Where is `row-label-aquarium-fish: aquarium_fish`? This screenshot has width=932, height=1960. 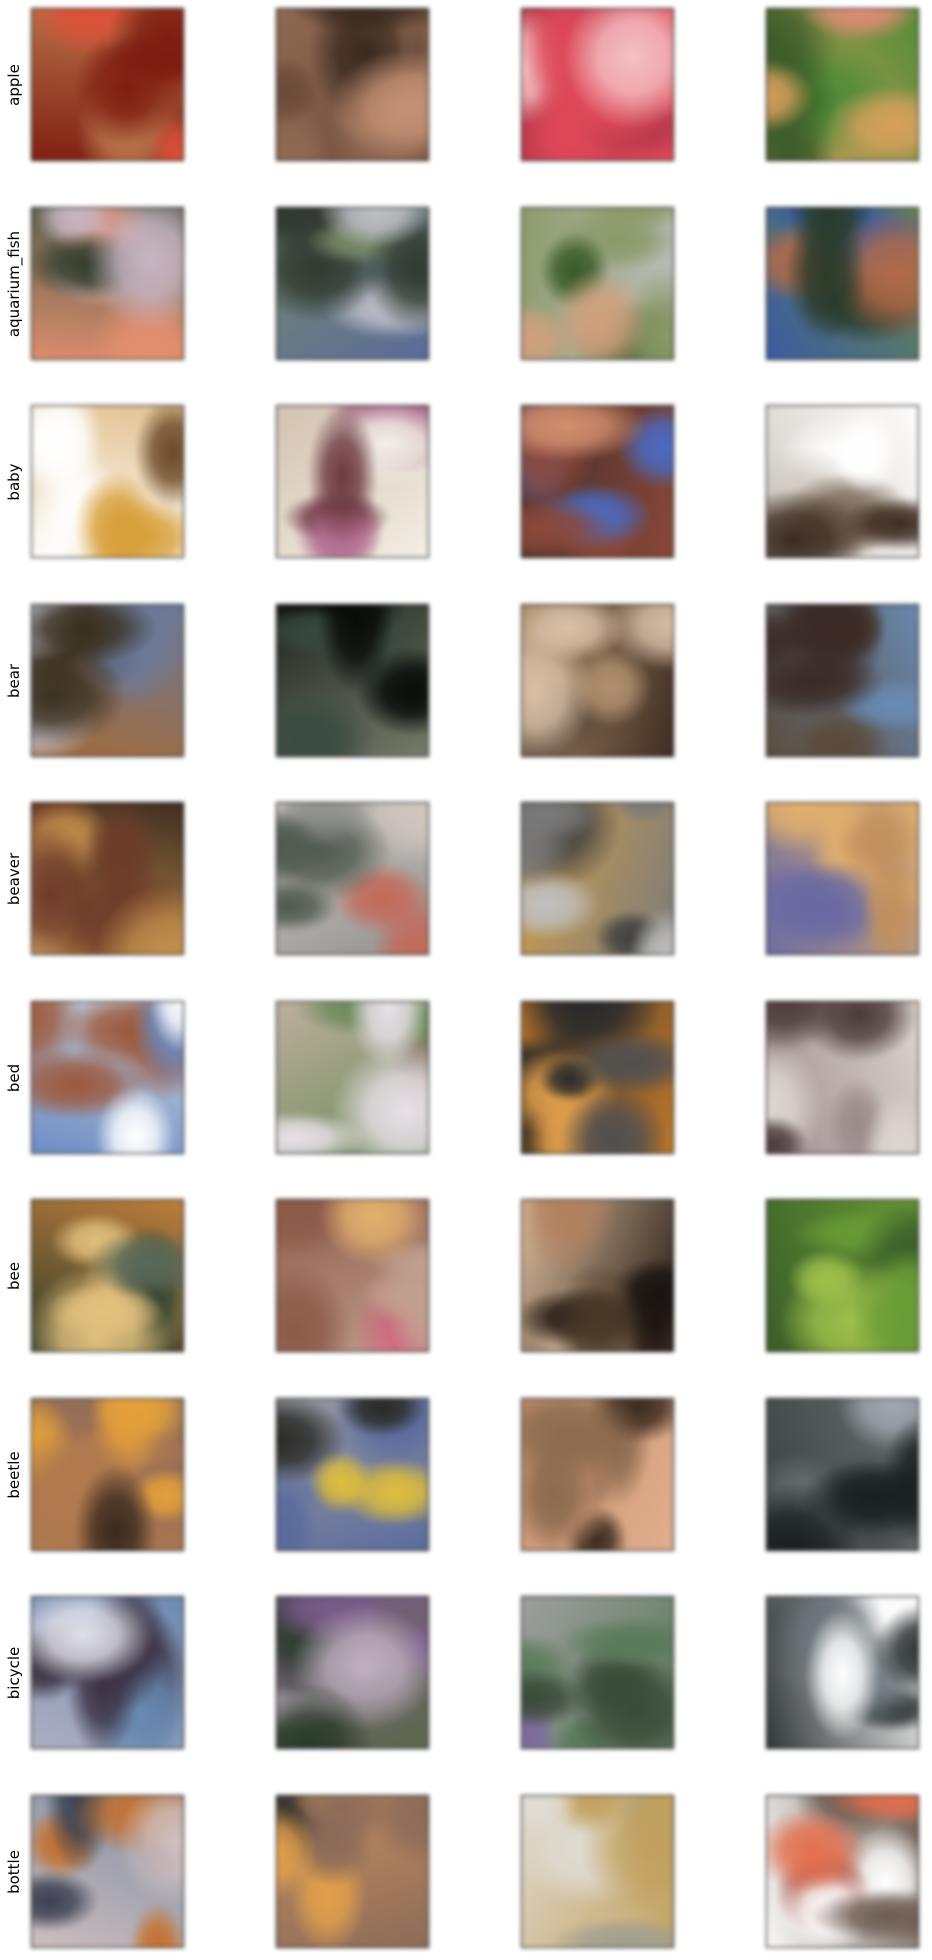 row-label-aquarium-fish: aquarium_fish is located at coordinates (14, 283).